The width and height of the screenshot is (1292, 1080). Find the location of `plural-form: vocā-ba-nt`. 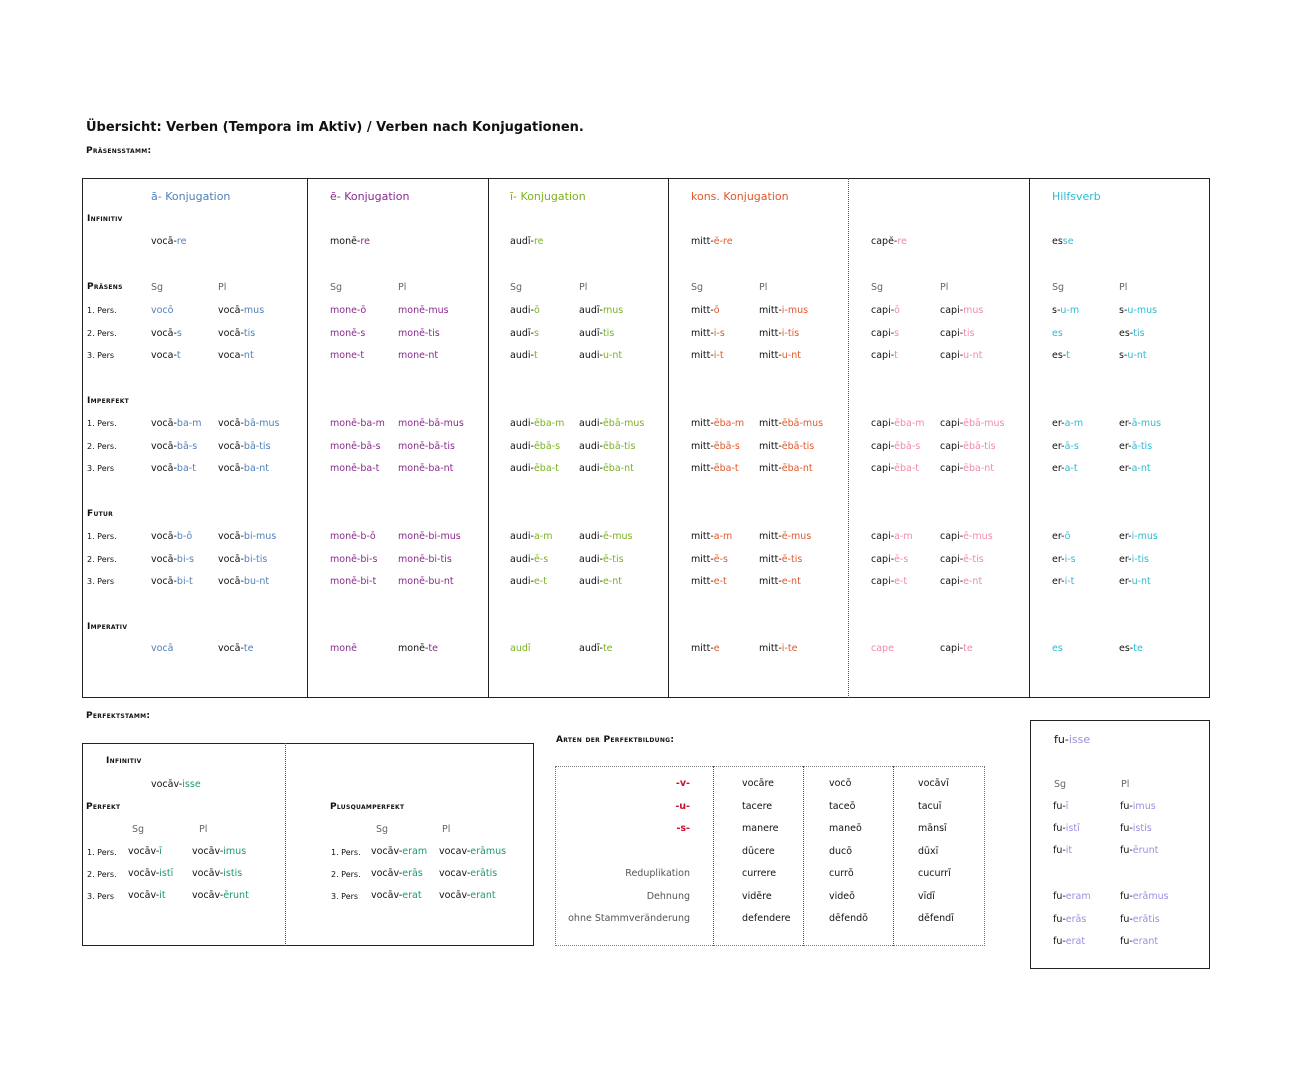

plural-form: vocā-ba-nt is located at coordinates (243, 468).